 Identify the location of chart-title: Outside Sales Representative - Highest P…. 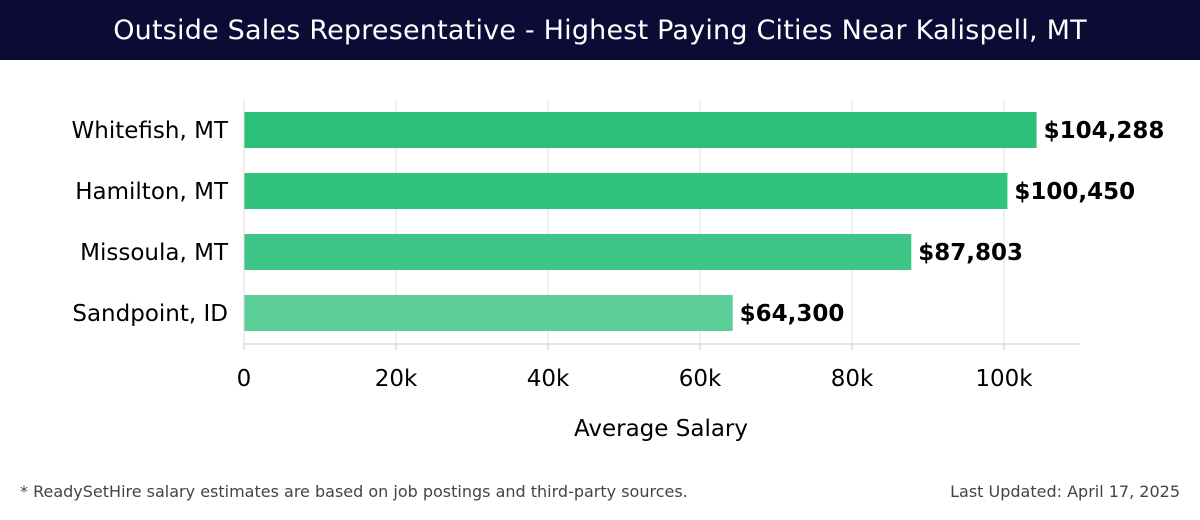
(600, 30).